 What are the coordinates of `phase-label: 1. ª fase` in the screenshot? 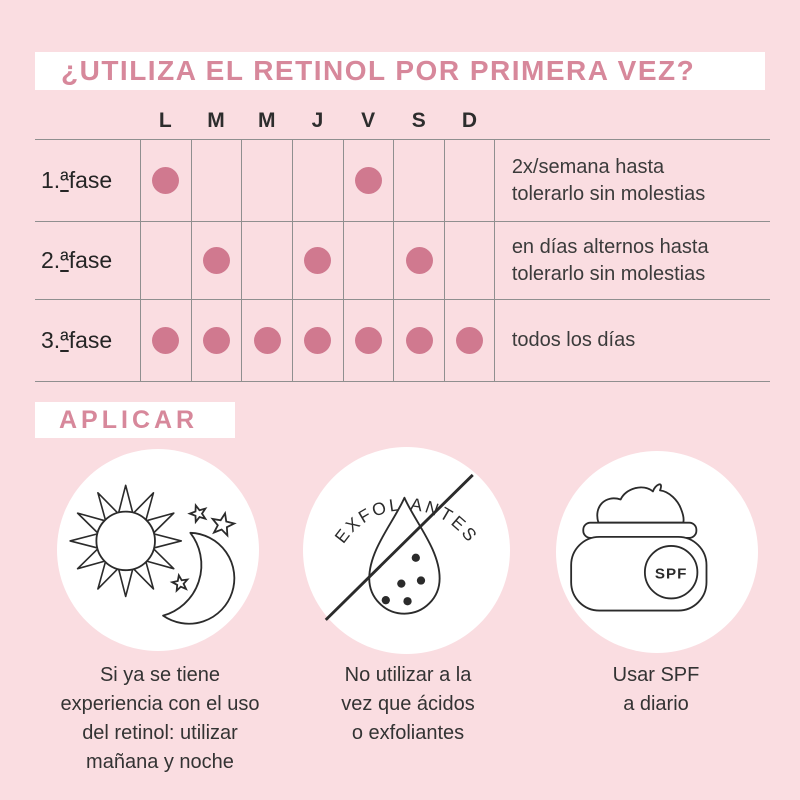 It's located at (77, 180).